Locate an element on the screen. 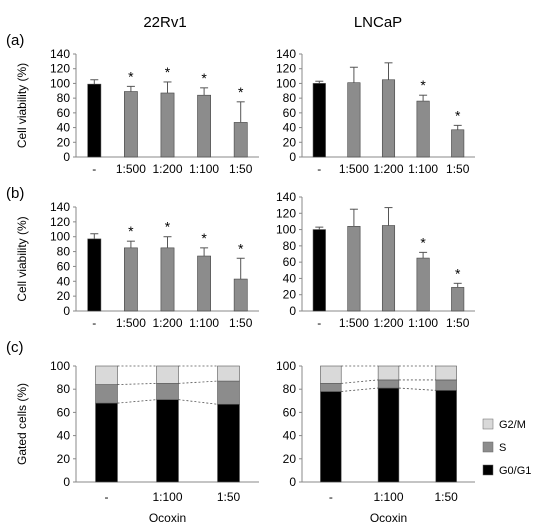  y-tick-label: 120 is located at coordinates (60, 69).